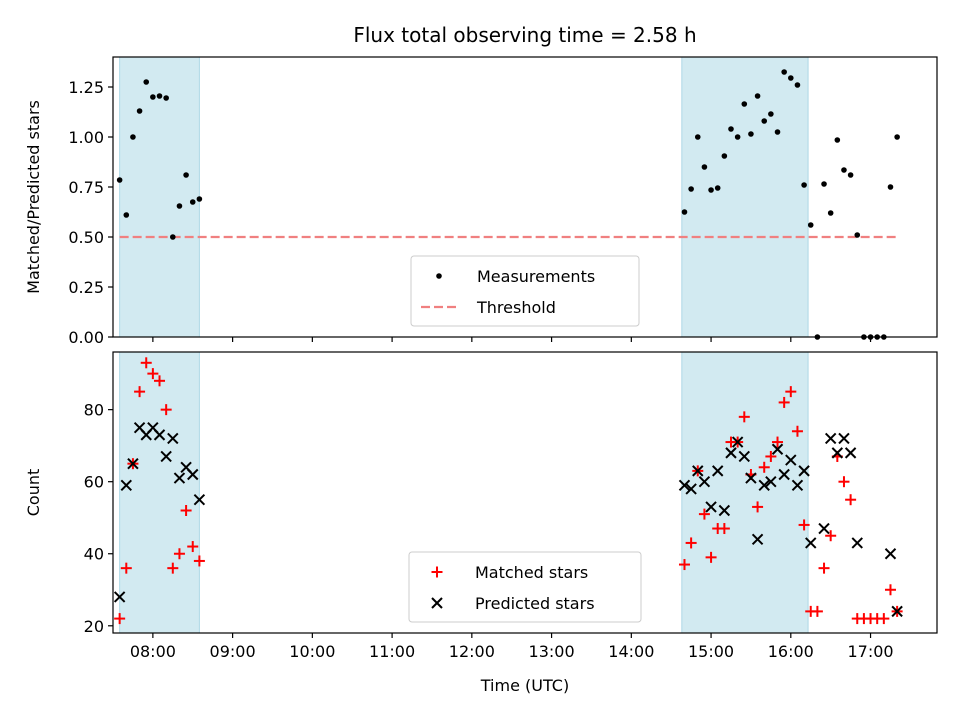 The image size is (960, 720). What do you see at coordinates (86, 87) in the screenshot?
I see `y-tick-label-top-6: 1.25` at bounding box center [86, 87].